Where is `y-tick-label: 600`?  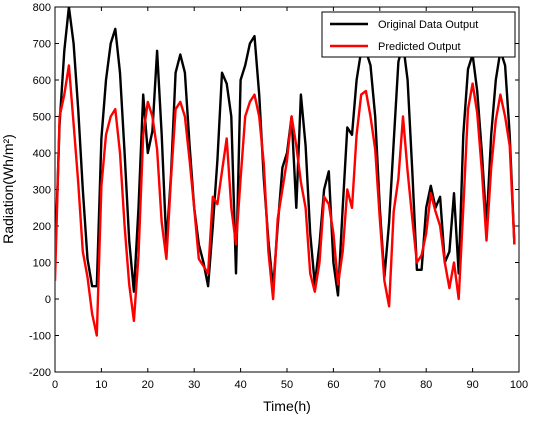
y-tick-label: 600 is located at coordinates (42, 81).